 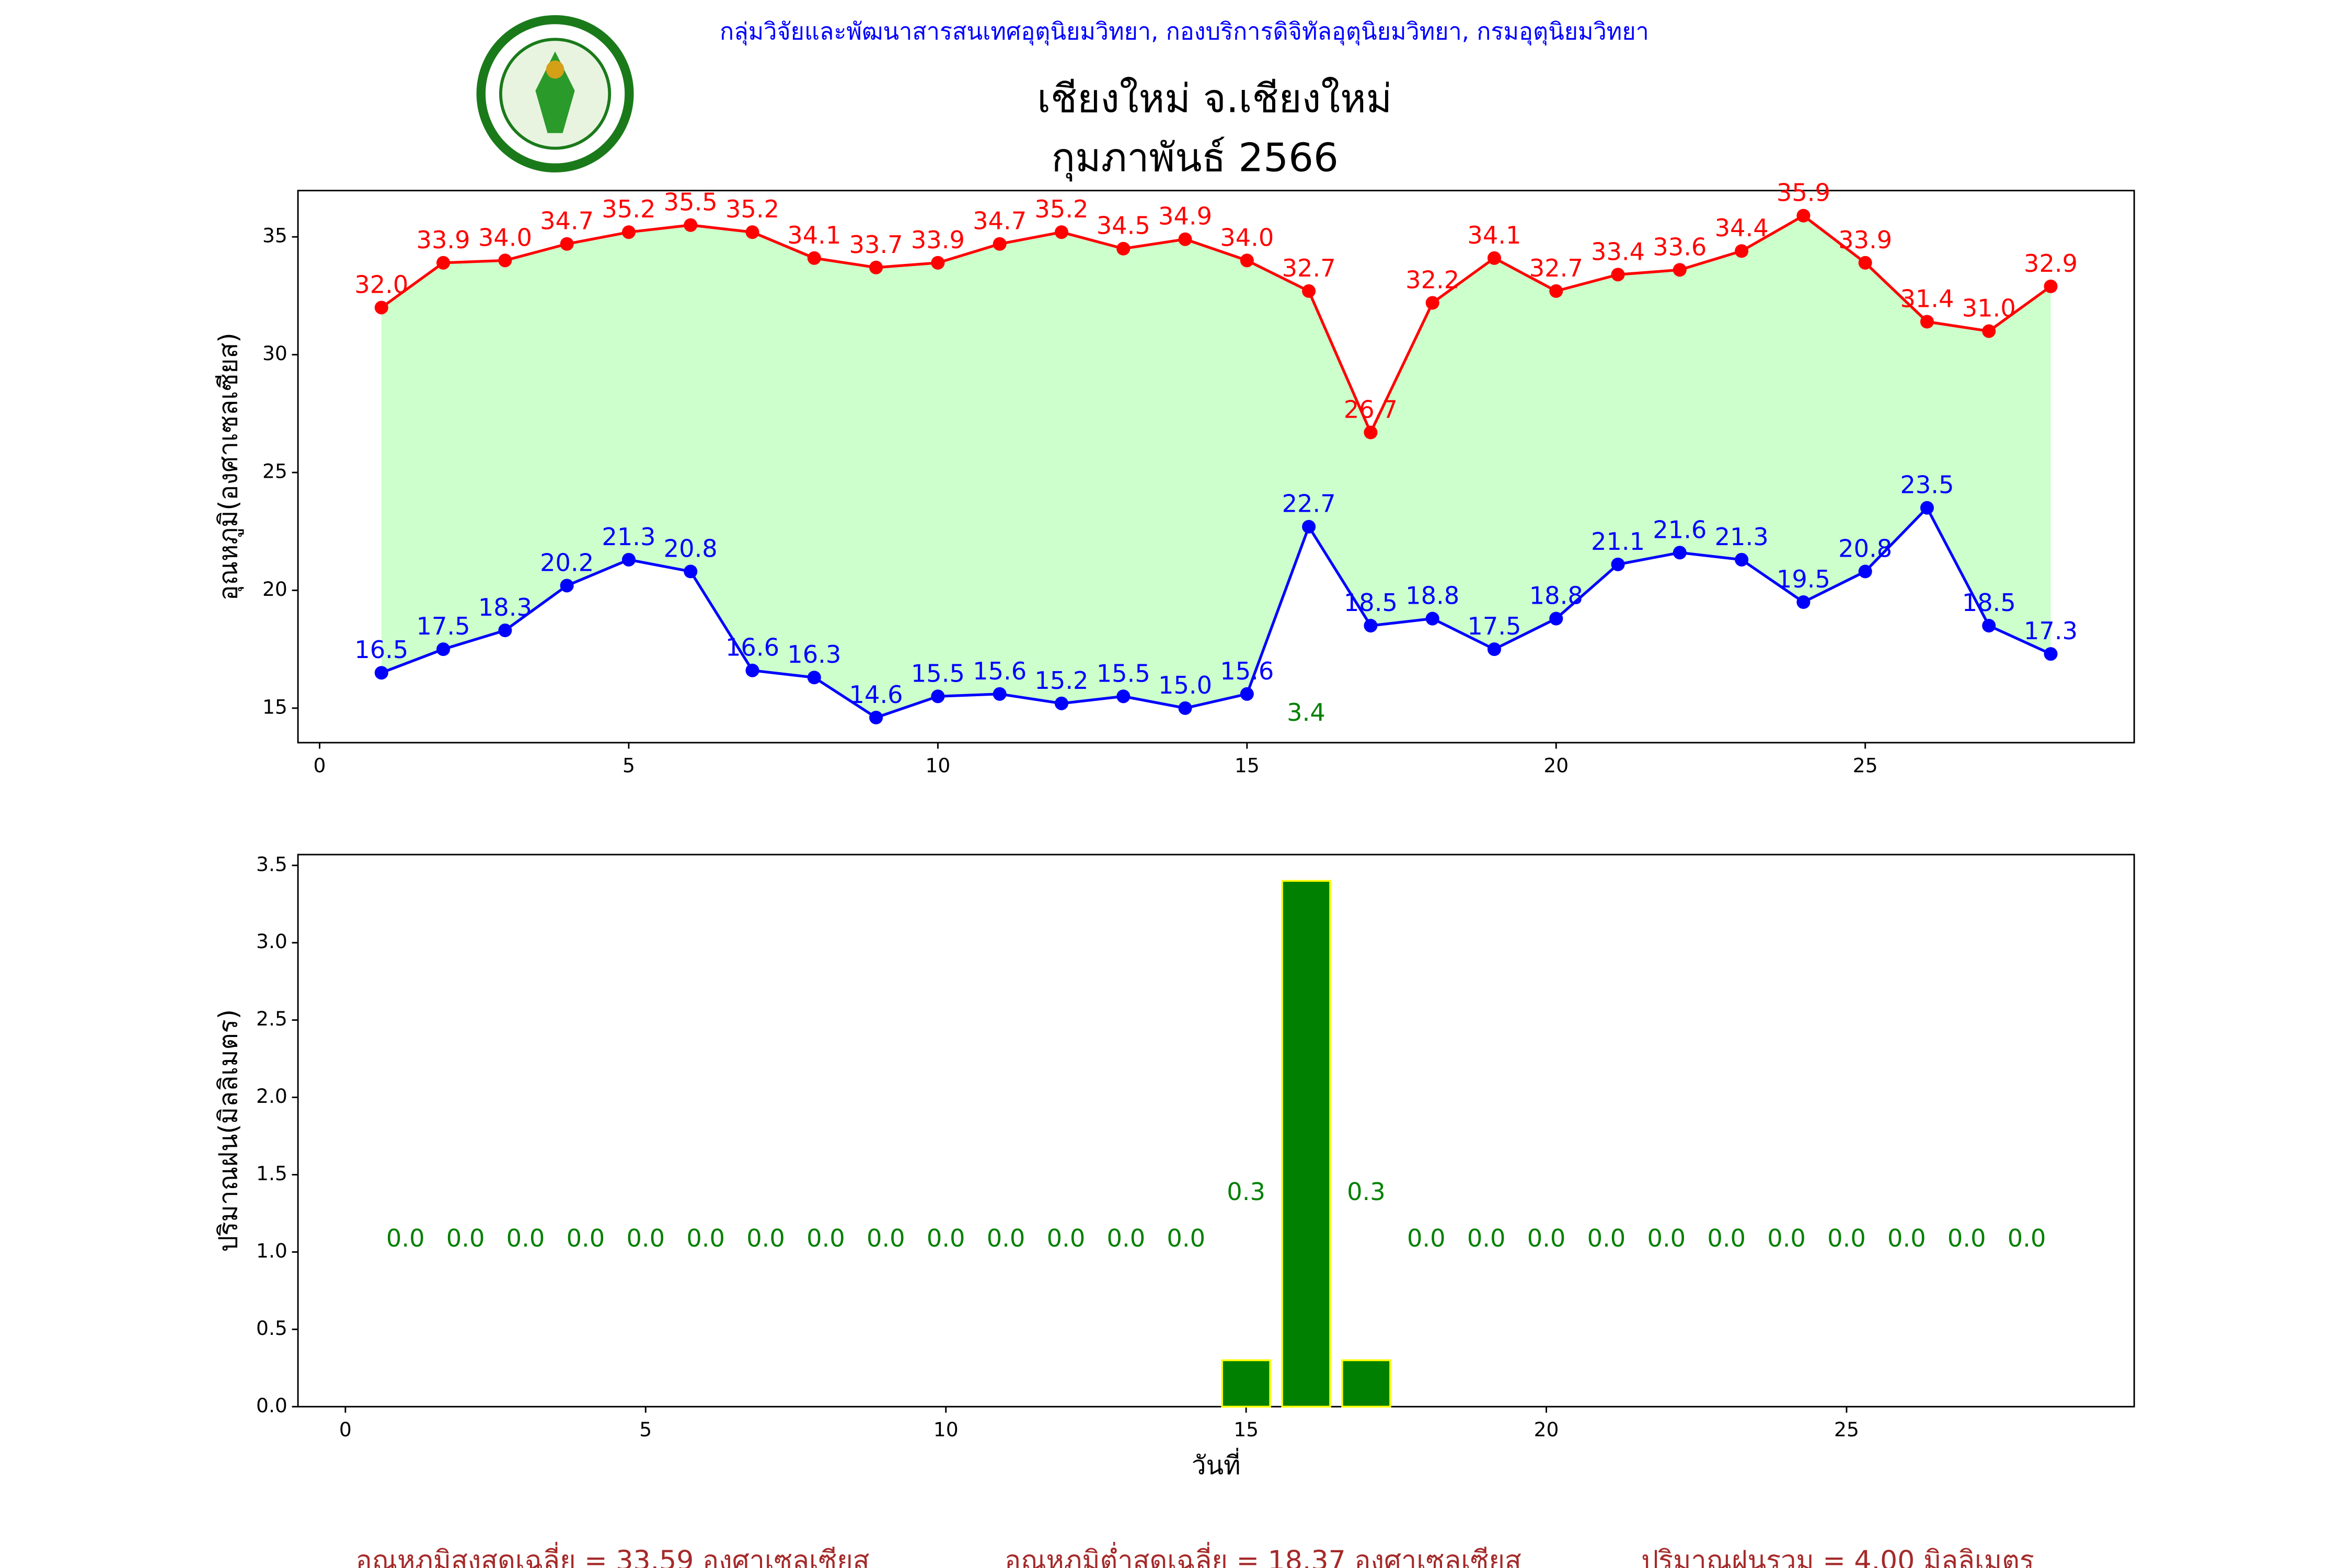 What do you see at coordinates (274, 235) in the screenshot?
I see `y-tick-label: 35` at bounding box center [274, 235].